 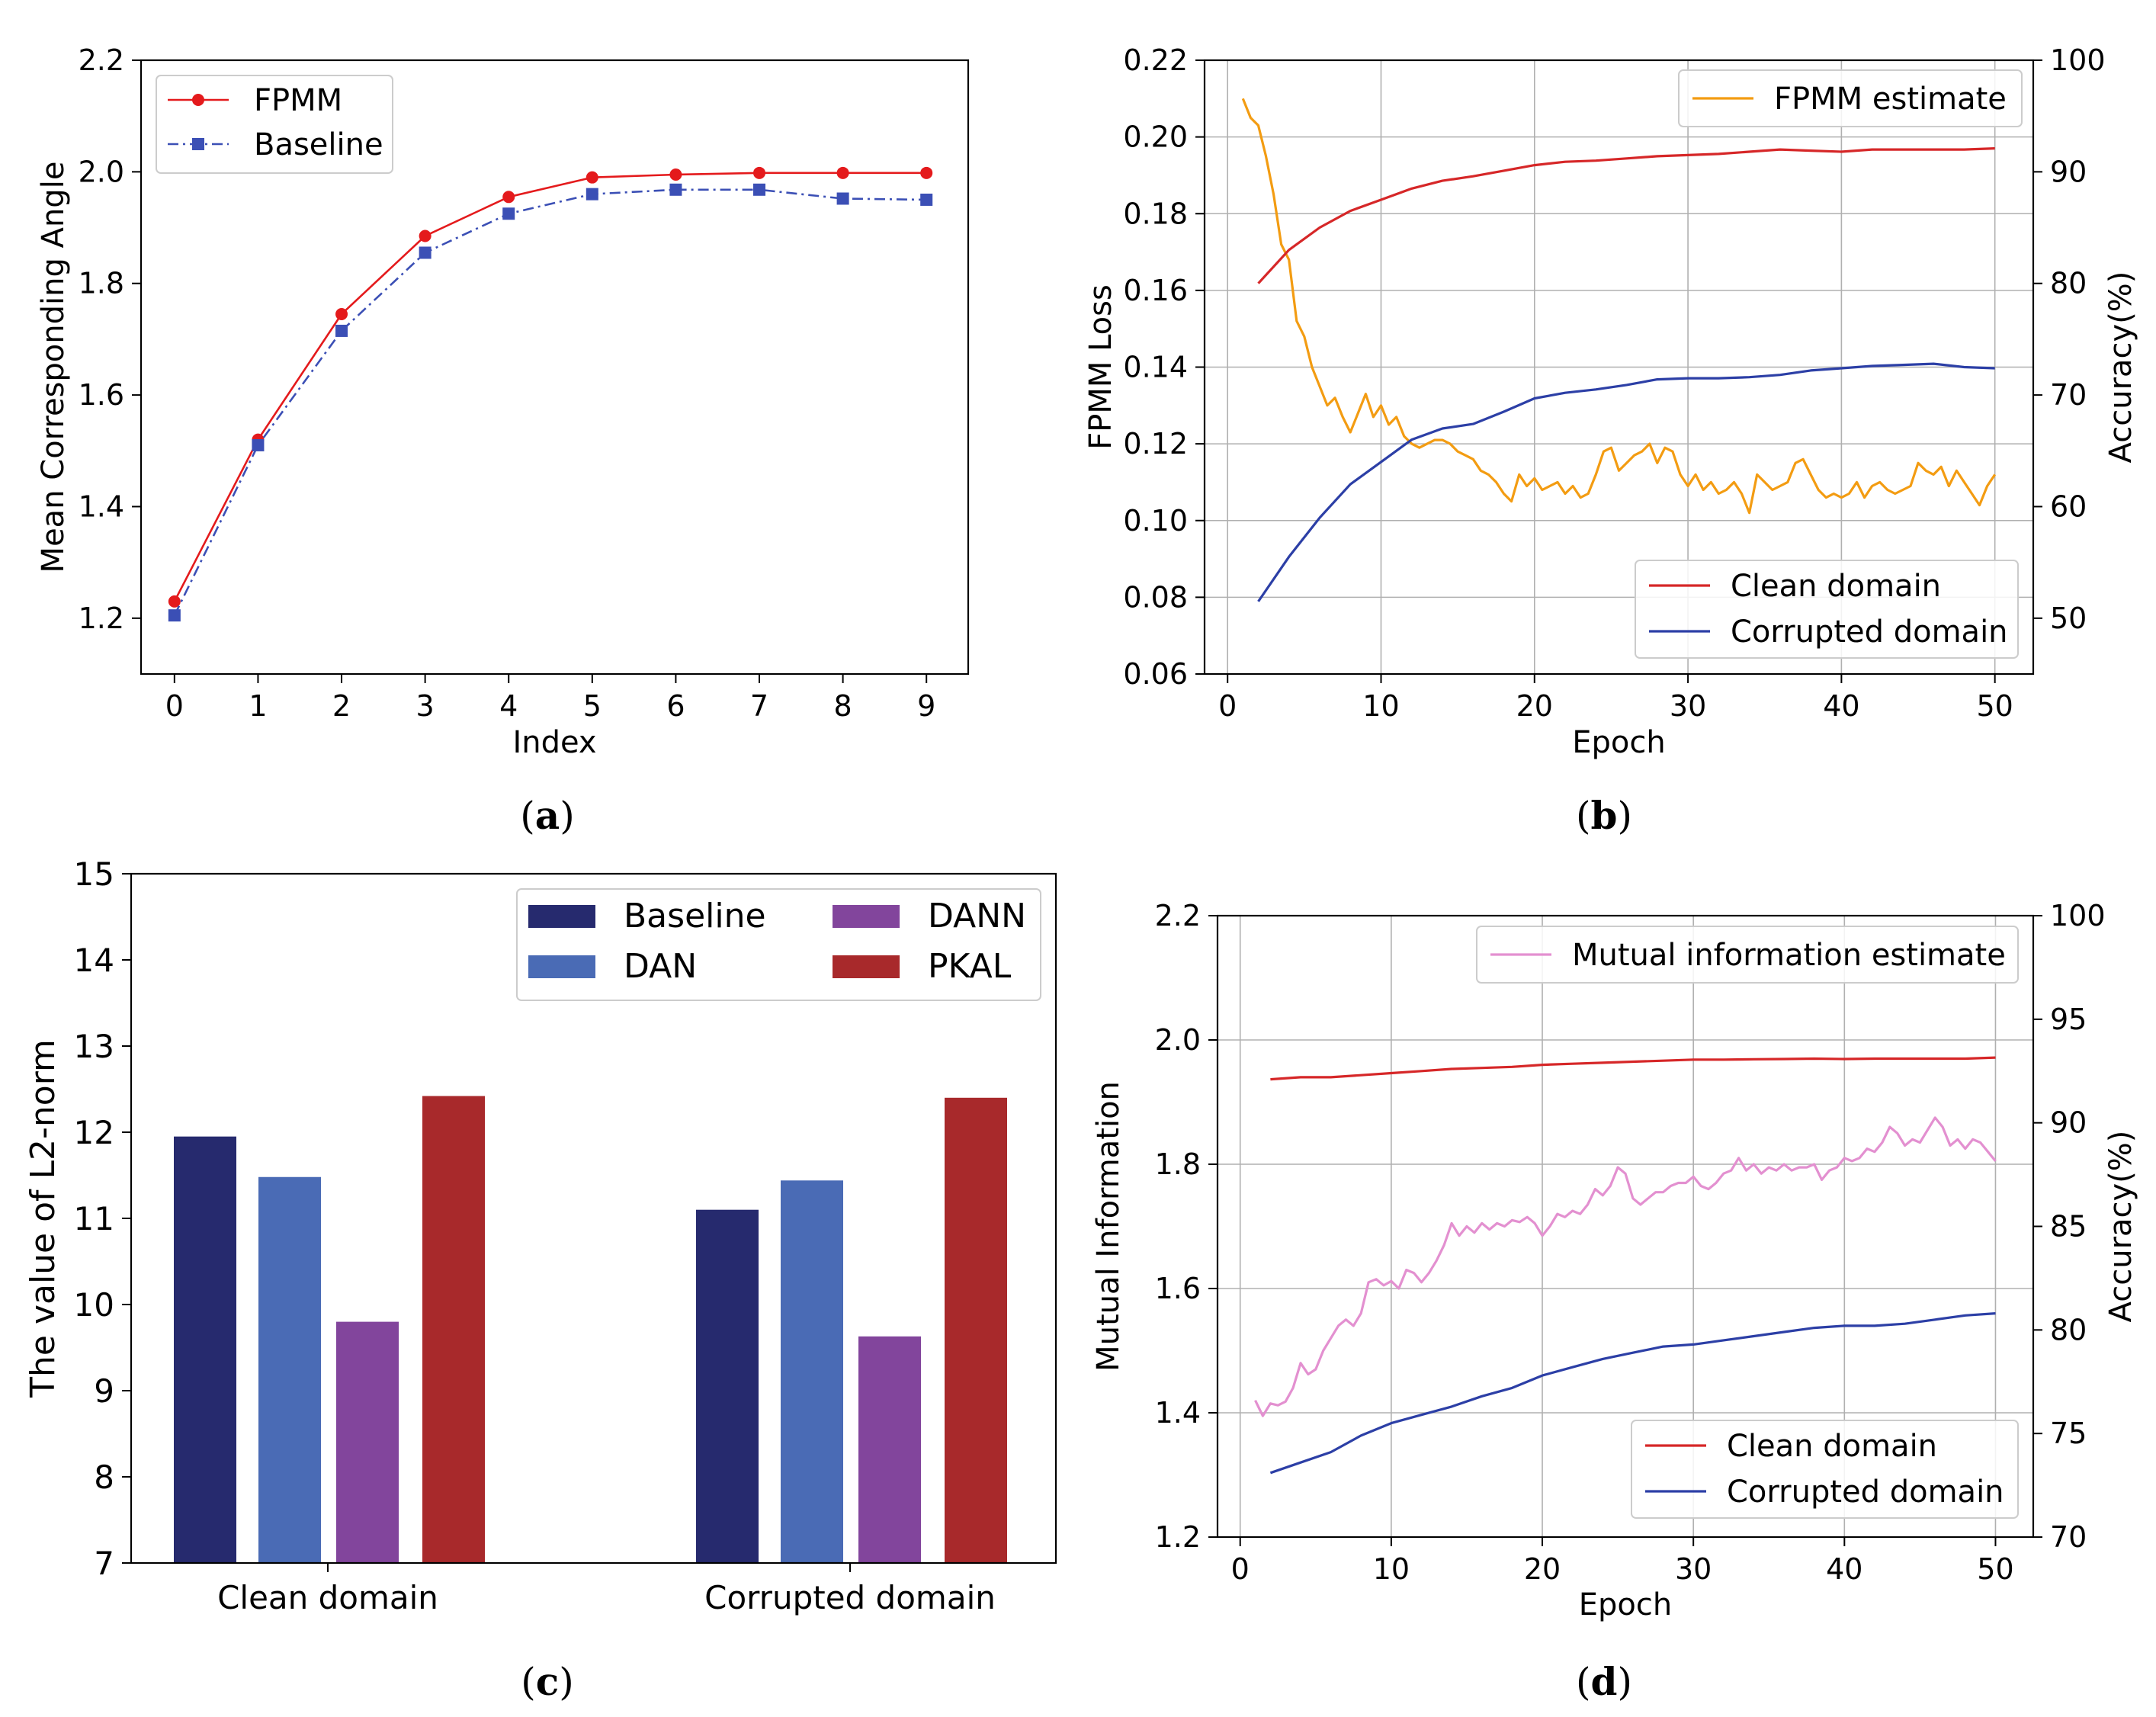 What do you see at coordinates (274, 124) in the screenshot?
I see `legend: FPMM Baseline` at bounding box center [274, 124].